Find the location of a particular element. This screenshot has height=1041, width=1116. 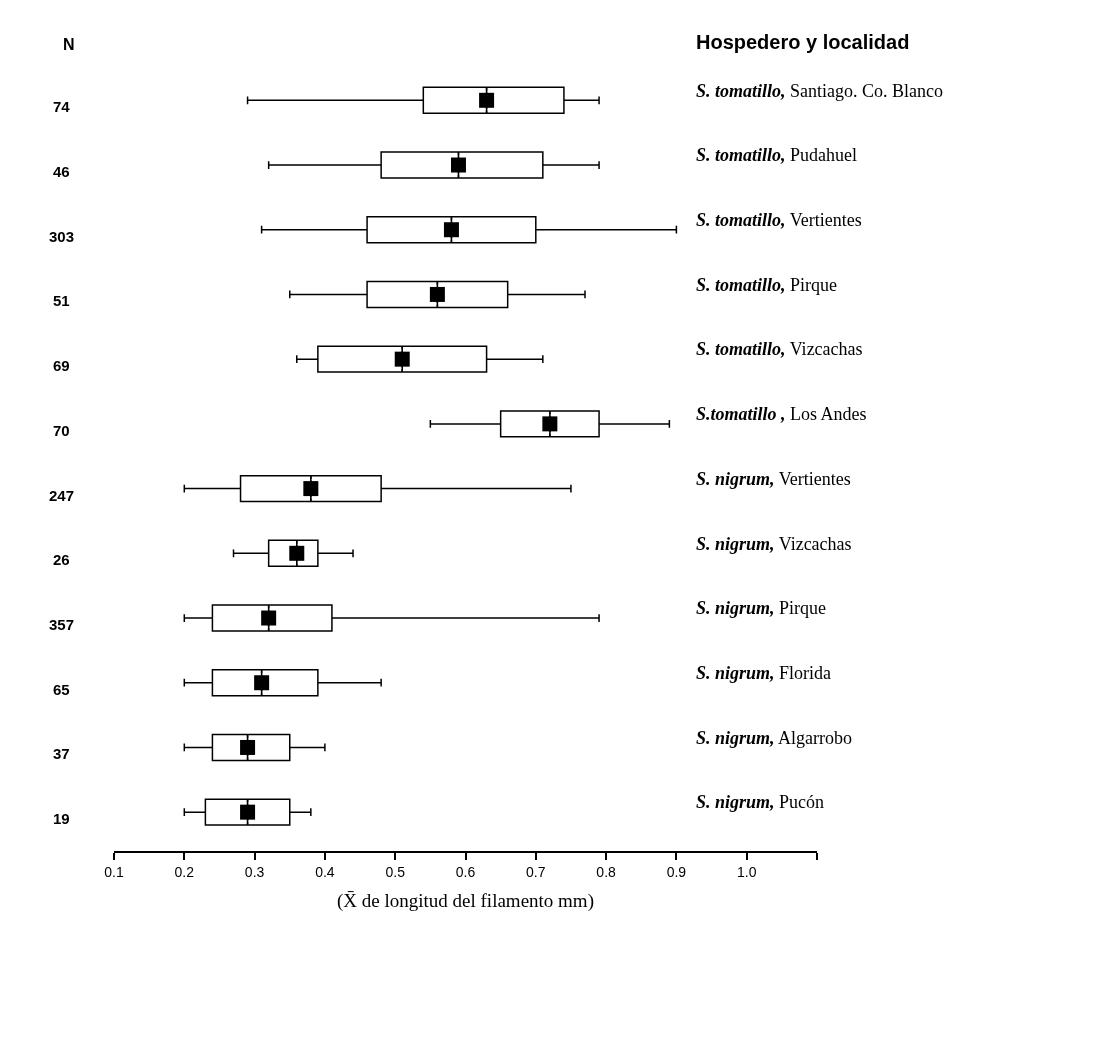

text: N is located at coordinates (69, 44).